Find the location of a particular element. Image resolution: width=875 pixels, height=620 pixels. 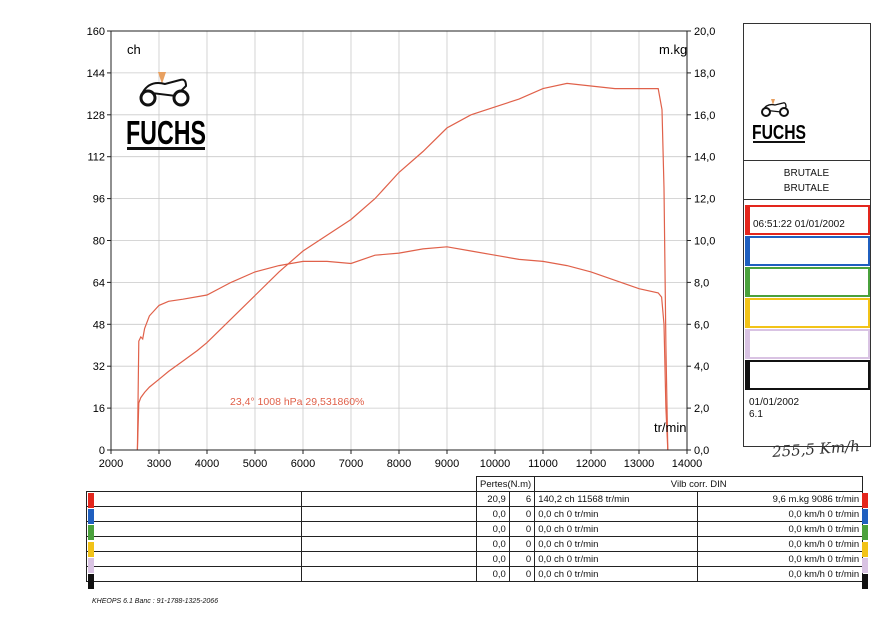

model-line-1: BRUTALE is located at coordinates (806, 173).